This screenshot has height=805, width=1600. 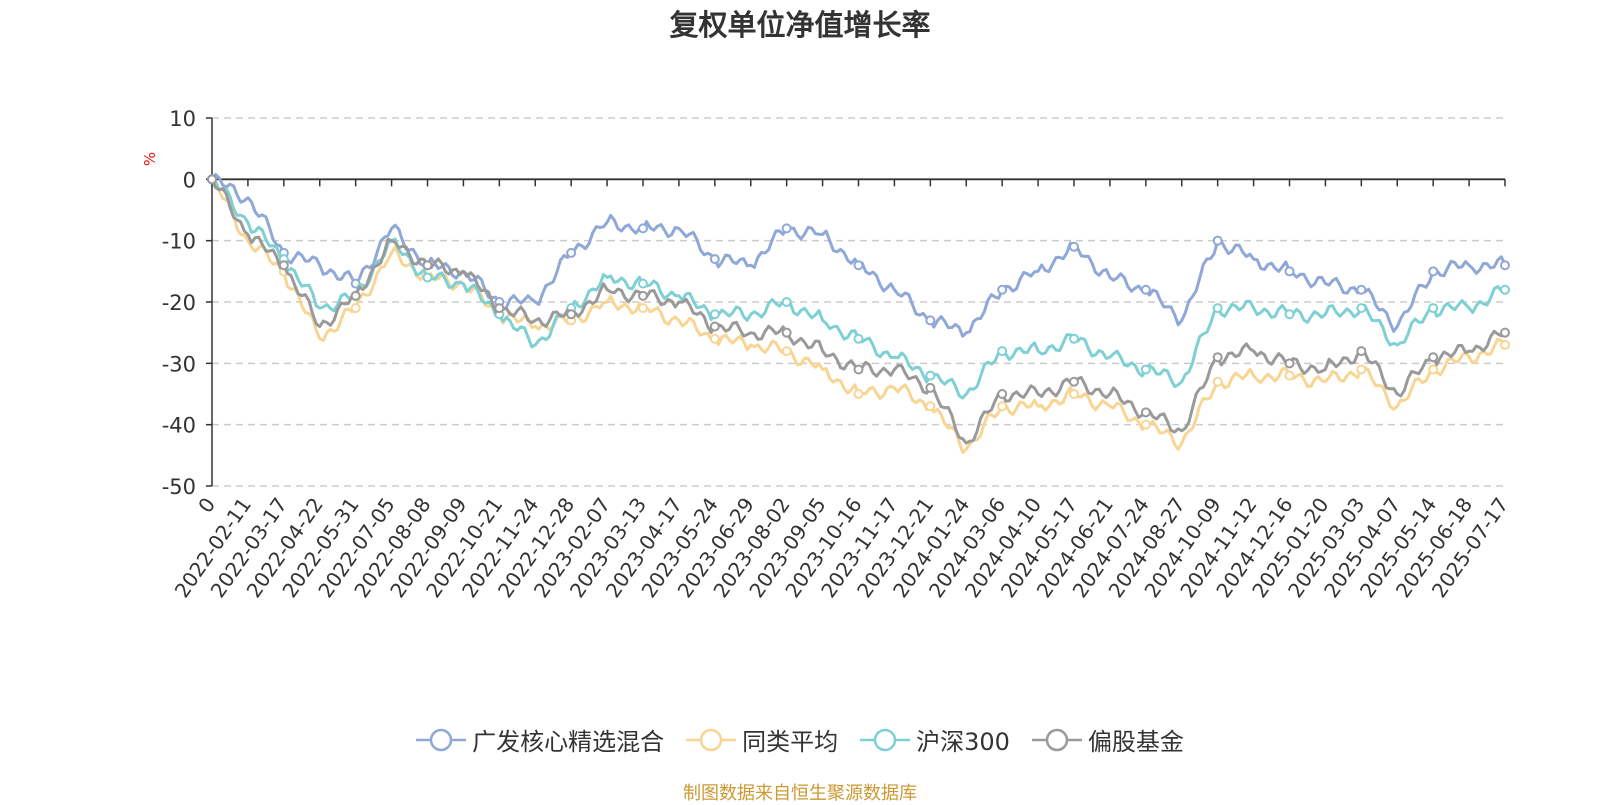 What do you see at coordinates (1135, 742) in the screenshot?
I see `legend-label: 偏股基金` at bounding box center [1135, 742].